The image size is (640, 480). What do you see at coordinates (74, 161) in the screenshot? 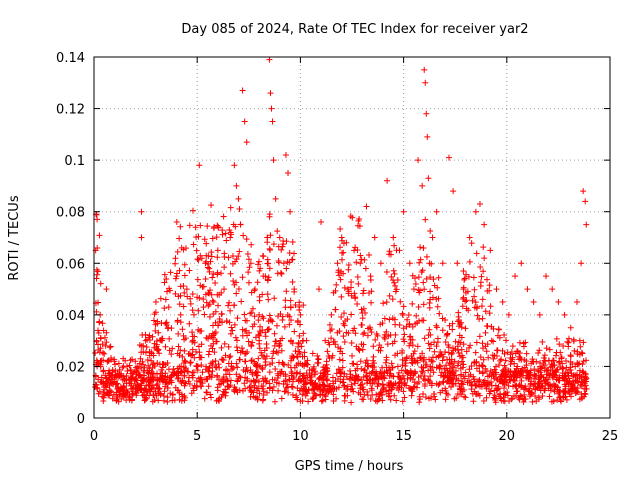
I see `y-tick-label: 0.1` at bounding box center [74, 161].